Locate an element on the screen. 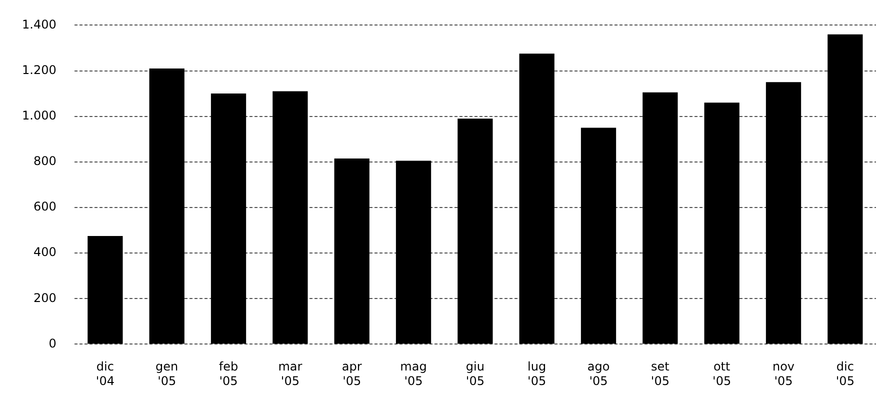 The image size is (878, 409). x-tick-label: mag '05 is located at coordinates (413, 374).